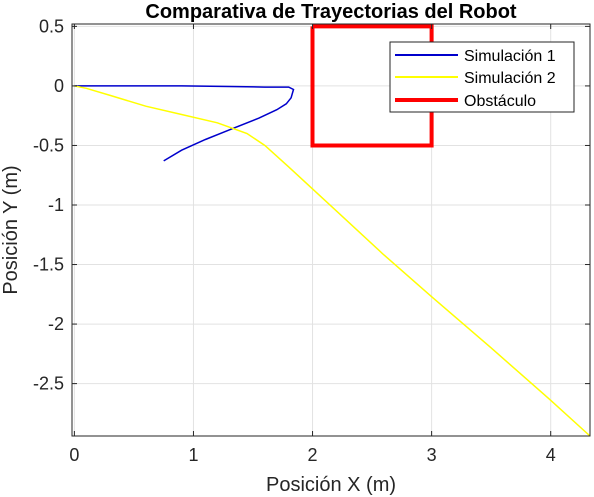  What do you see at coordinates (56, 324) in the screenshot?
I see `y-tick-label: -2` at bounding box center [56, 324].